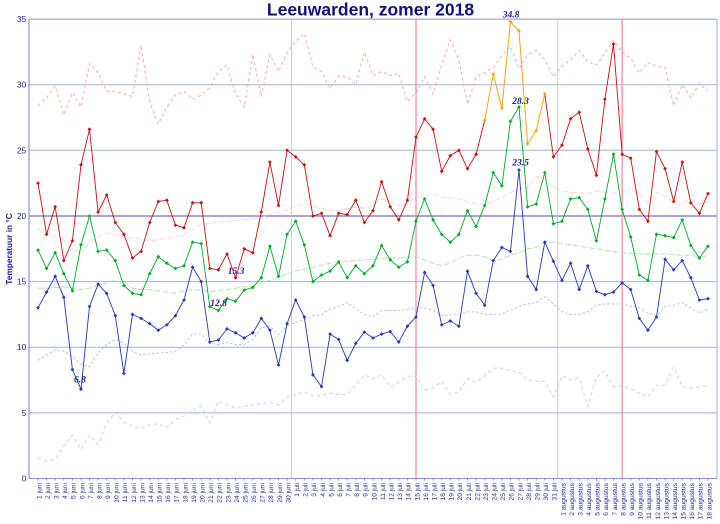  I want to click on svg-text: 1 juni, so click(39, 490).